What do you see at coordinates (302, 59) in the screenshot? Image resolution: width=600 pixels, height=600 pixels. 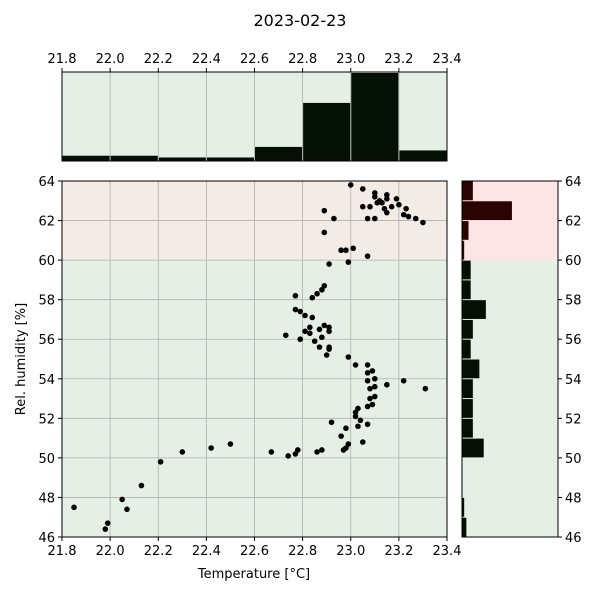 I see `top-x-tick-label: 22.8` at bounding box center [302, 59].